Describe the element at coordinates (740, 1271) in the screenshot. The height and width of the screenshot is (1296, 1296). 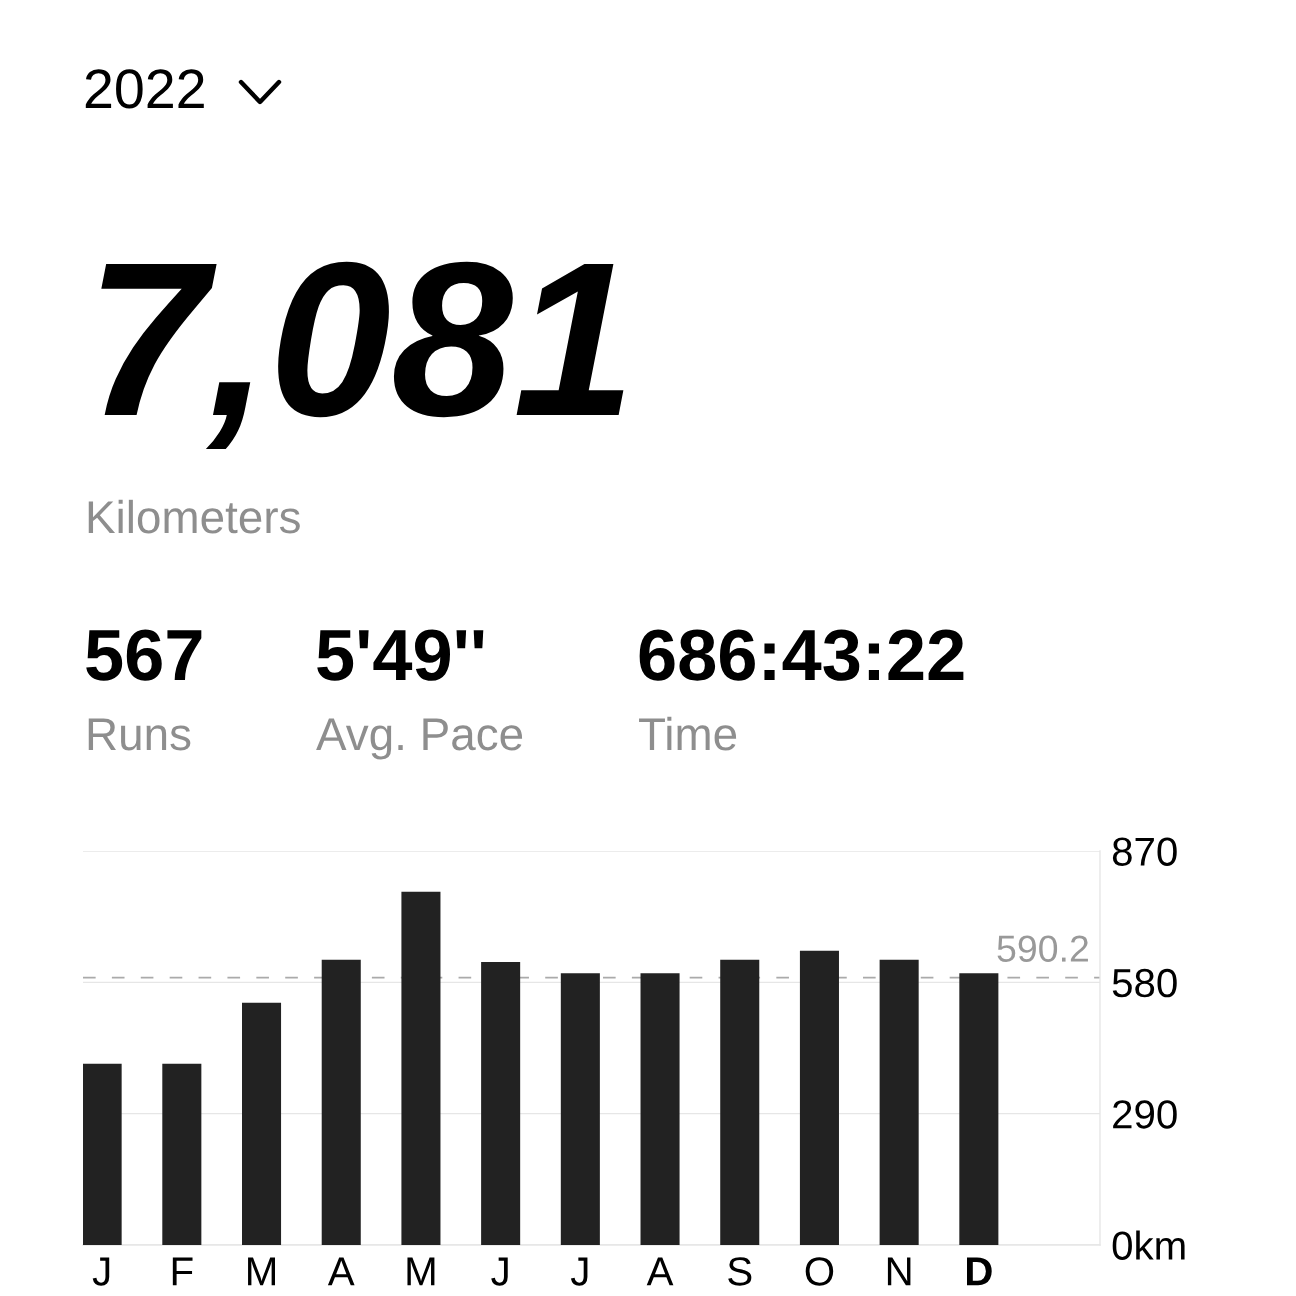
I see `x-tick-label: S` at that location.